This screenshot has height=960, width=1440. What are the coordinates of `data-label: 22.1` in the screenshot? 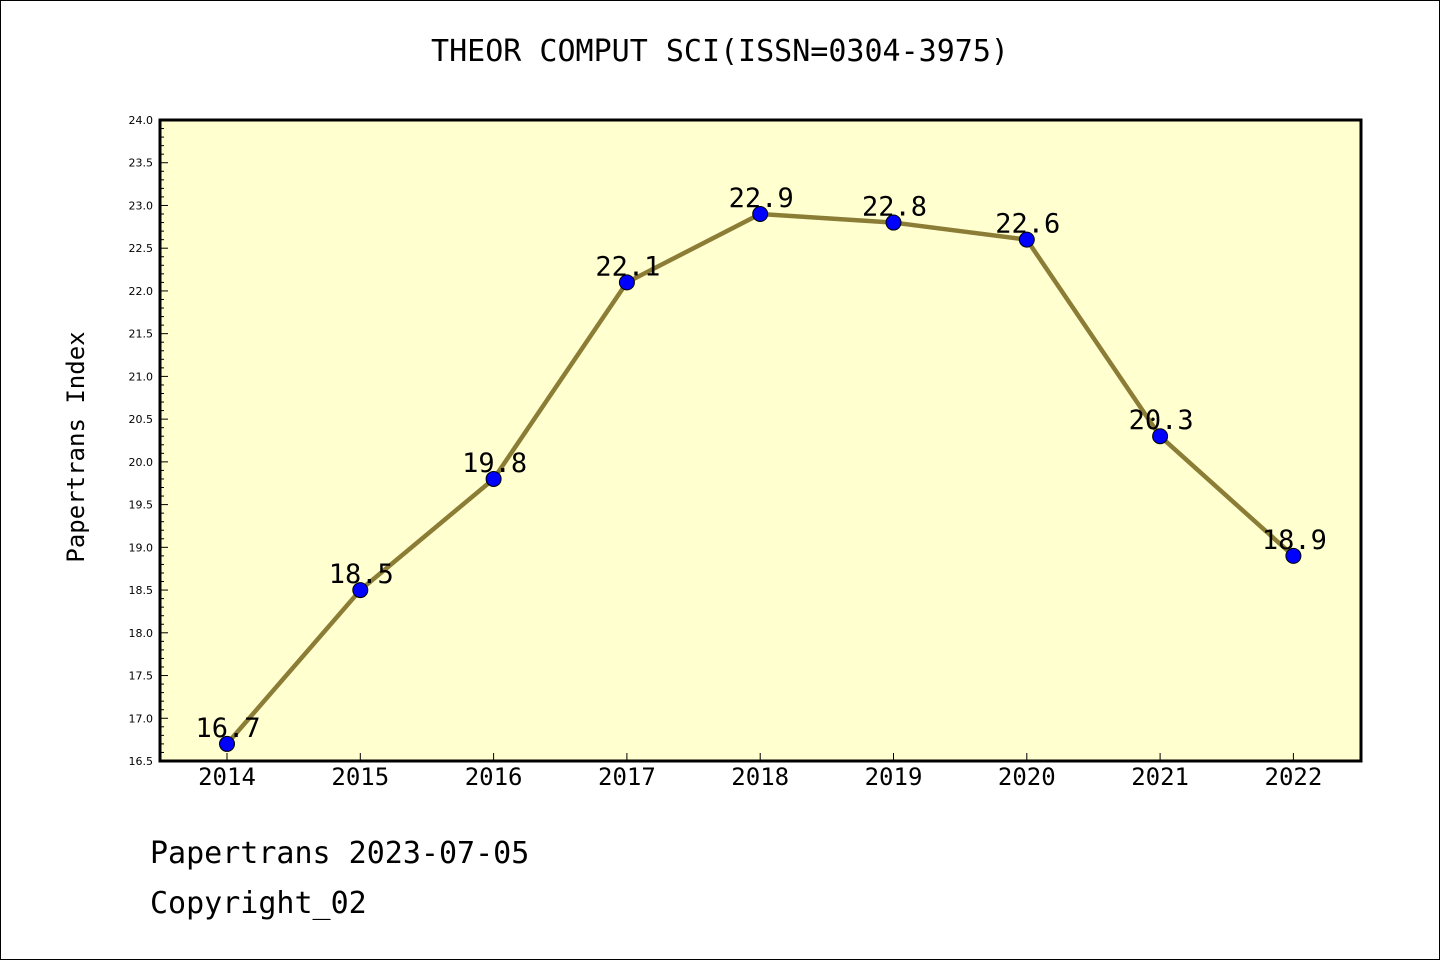 It's located at (627, 266).